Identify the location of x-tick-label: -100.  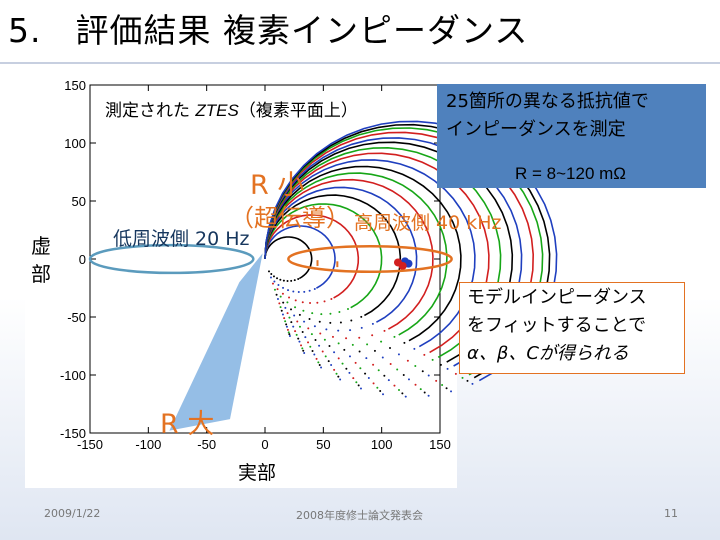
(148, 444).